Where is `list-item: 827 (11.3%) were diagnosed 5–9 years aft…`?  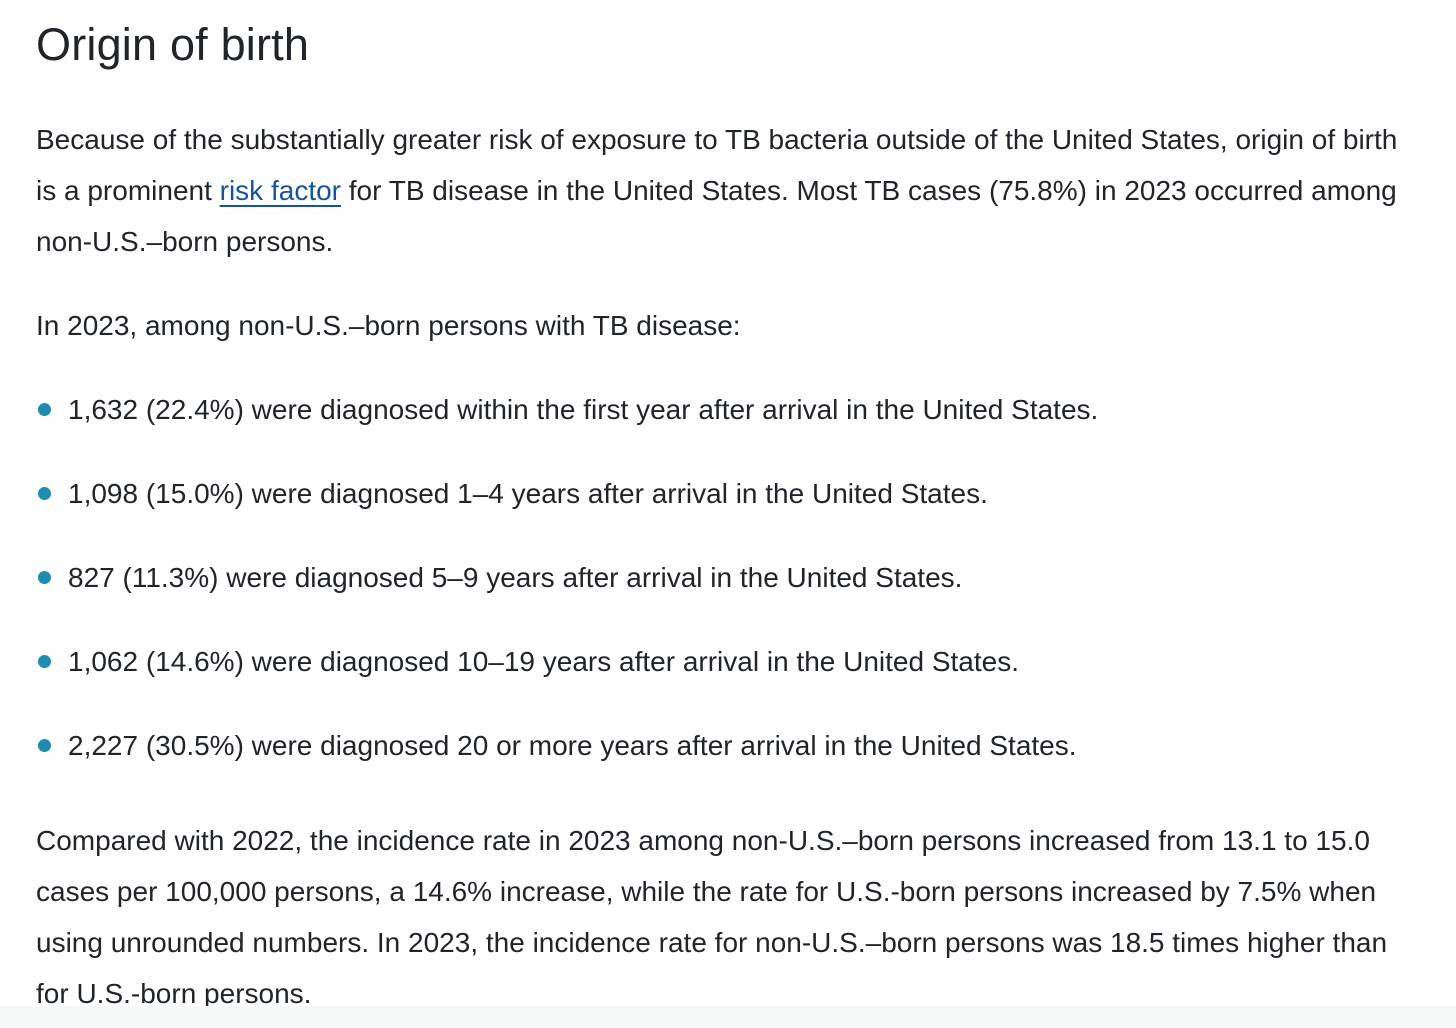
list-item: 827 (11.3%) were diagnosed 5–9 years aft… is located at coordinates (726, 577).